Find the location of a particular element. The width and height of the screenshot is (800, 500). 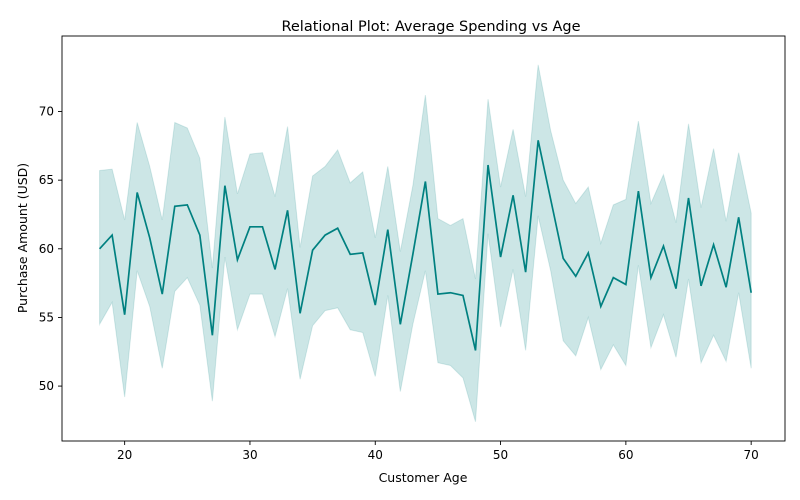

x-tick-label: 20 is located at coordinates (124, 455).